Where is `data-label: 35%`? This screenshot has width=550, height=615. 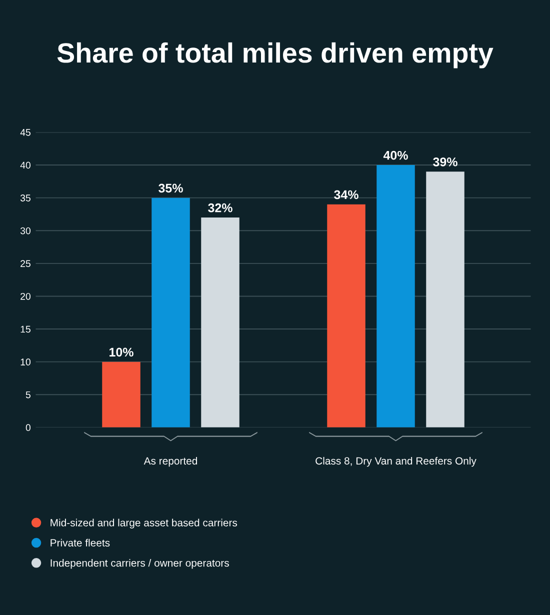
data-label: 35% is located at coordinates (170, 188).